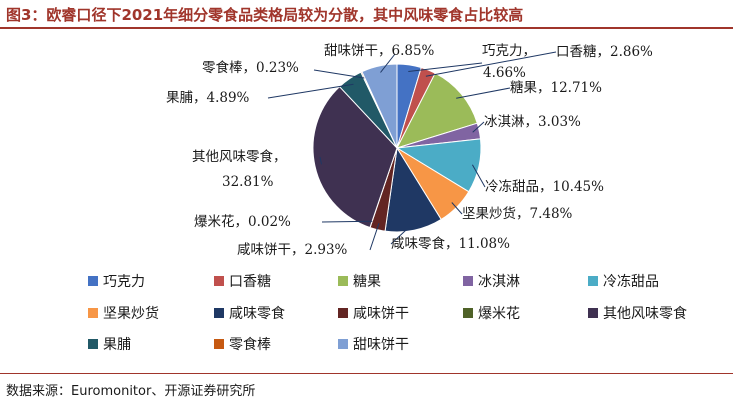  What do you see at coordinates (292, 250) in the screenshot?
I see `data-label-8: 咸味饼干，2.93%` at bounding box center [292, 250].